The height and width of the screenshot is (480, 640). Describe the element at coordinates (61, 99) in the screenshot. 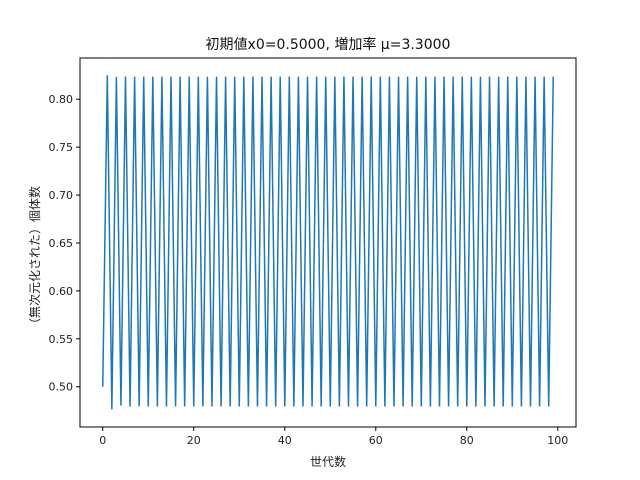

I see `y-tick-label: 0.80` at that location.